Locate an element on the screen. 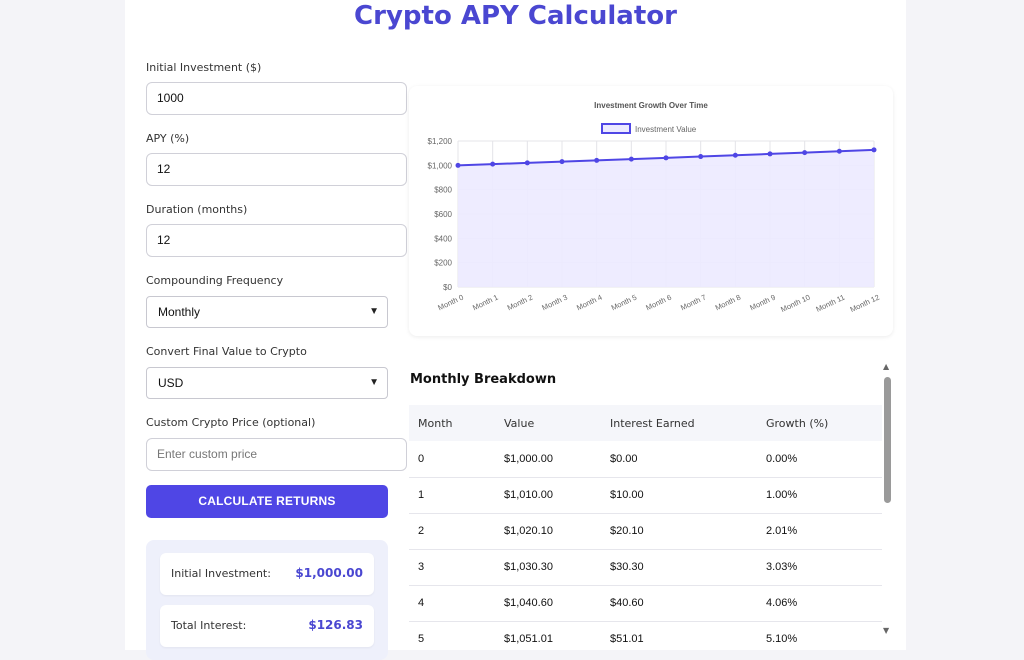  scroll-down-icon: ▼ is located at coordinates (886, 630).